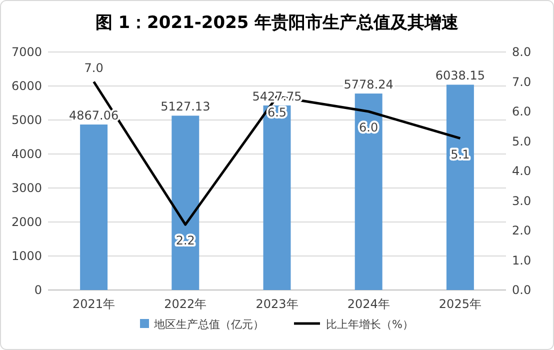  Describe the element at coordinates (26, 222) in the screenshot. I see `y-tick-label: 2000` at that location.